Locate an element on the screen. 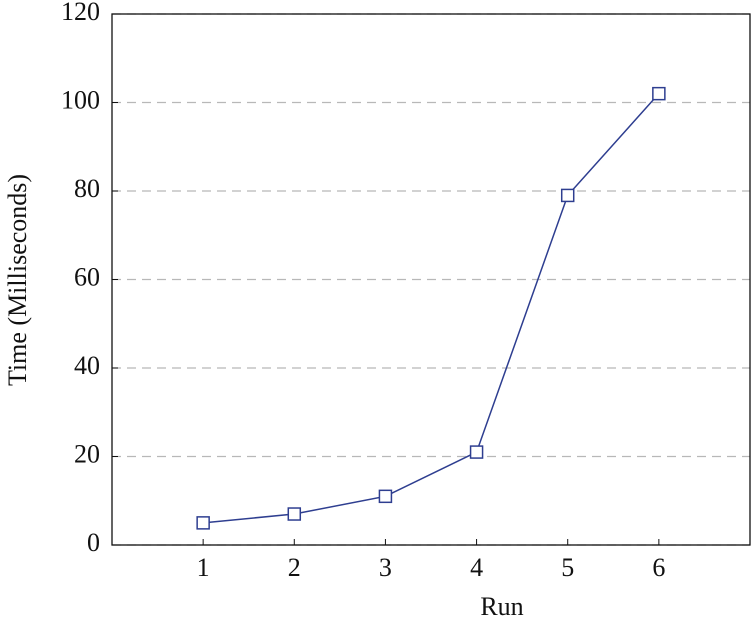  y-tick-label: 20 is located at coordinates (87, 453).